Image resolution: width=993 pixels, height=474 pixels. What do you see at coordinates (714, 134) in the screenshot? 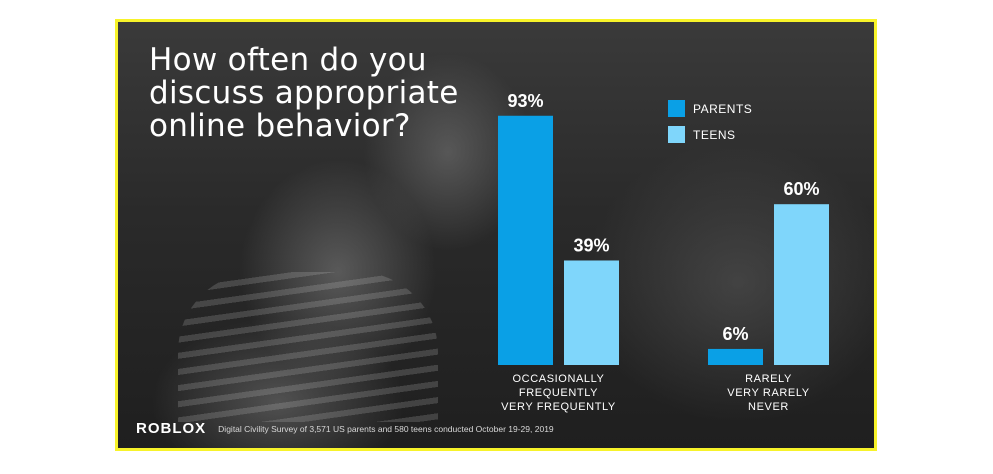
I see `legend-label-teens: TEENS` at bounding box center [714, 134].